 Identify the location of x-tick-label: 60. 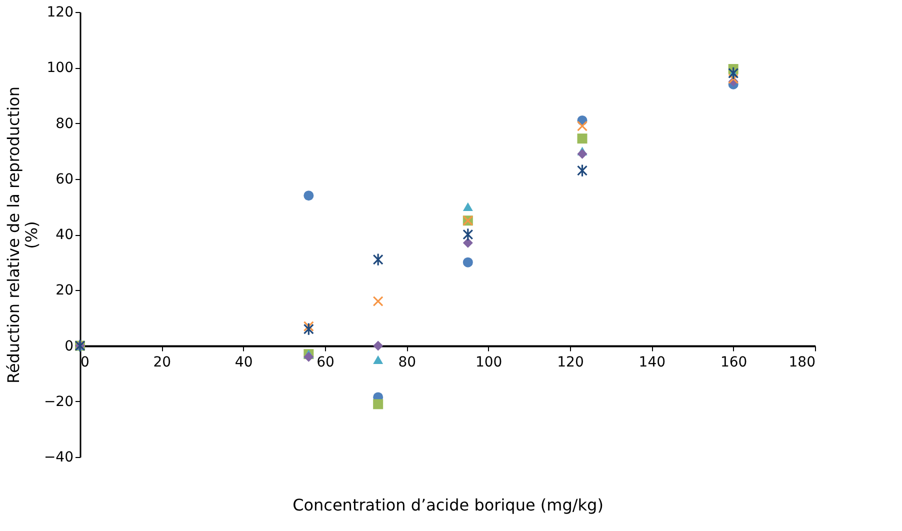
(325, 362).